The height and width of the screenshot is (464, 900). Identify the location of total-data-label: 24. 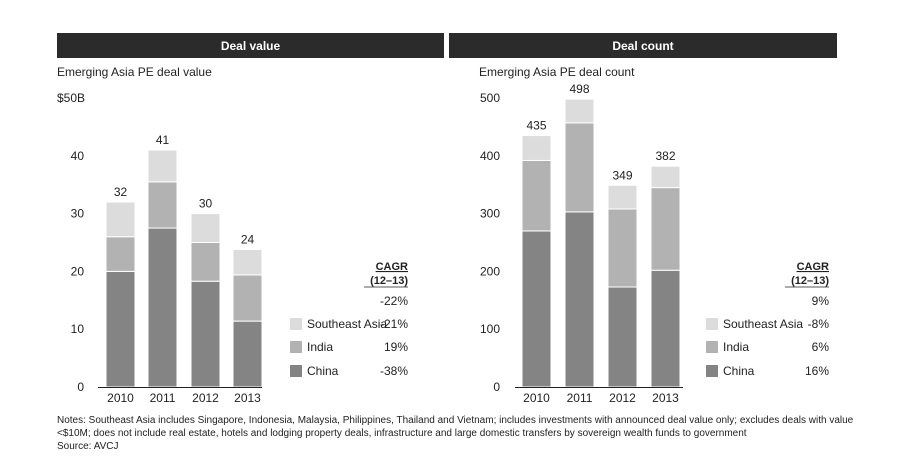
(248, 239).